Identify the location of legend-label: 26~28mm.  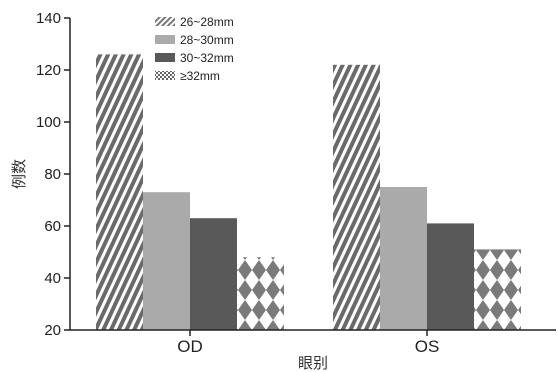
(207, 22).